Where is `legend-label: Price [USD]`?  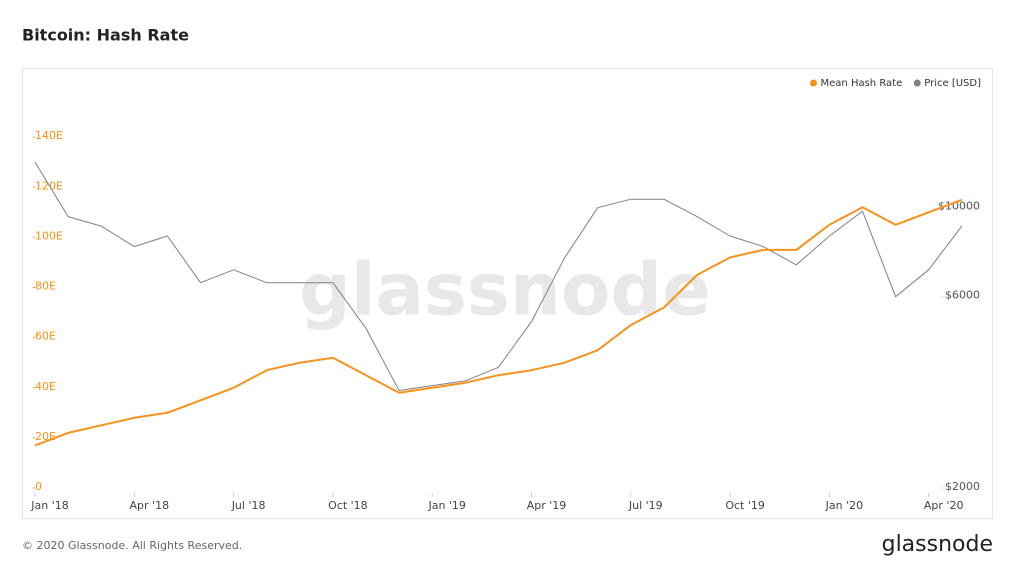
legend-label: Price [USD] is located at coordinates (952, 83).